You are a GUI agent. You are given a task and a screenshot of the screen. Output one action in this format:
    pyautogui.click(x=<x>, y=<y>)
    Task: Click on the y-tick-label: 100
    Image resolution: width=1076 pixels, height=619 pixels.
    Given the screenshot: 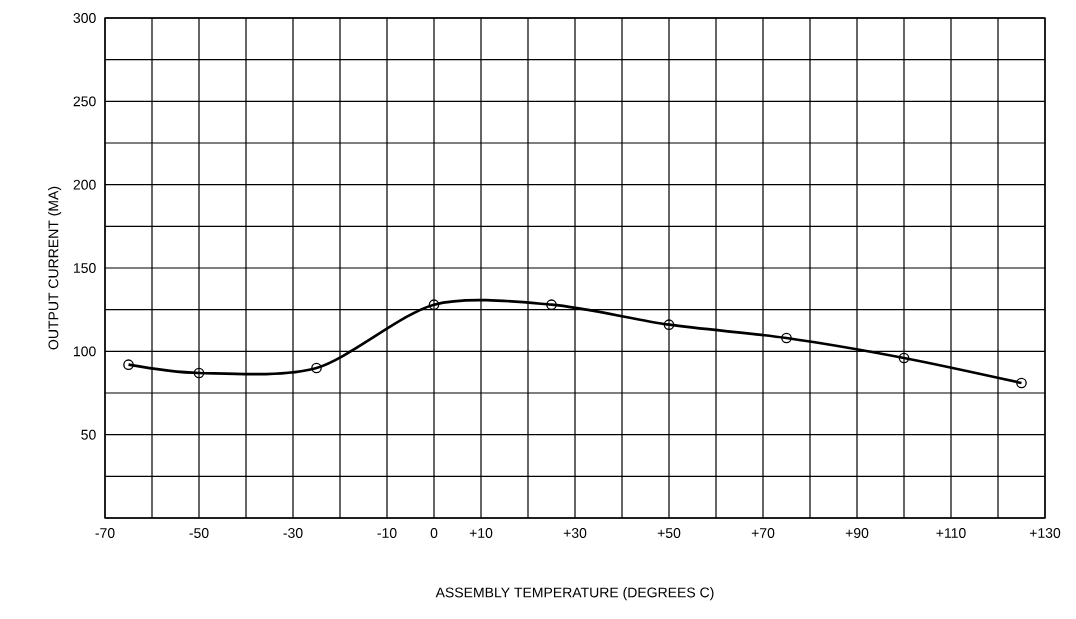 What is the action you would take?
    pyautogui.click(x=85, y=351)
    